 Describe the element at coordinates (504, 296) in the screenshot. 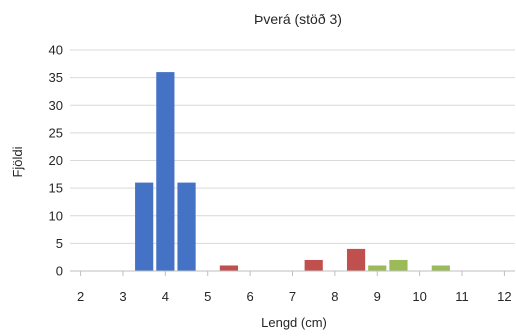

I see `x-tick-label: 12` at that location.